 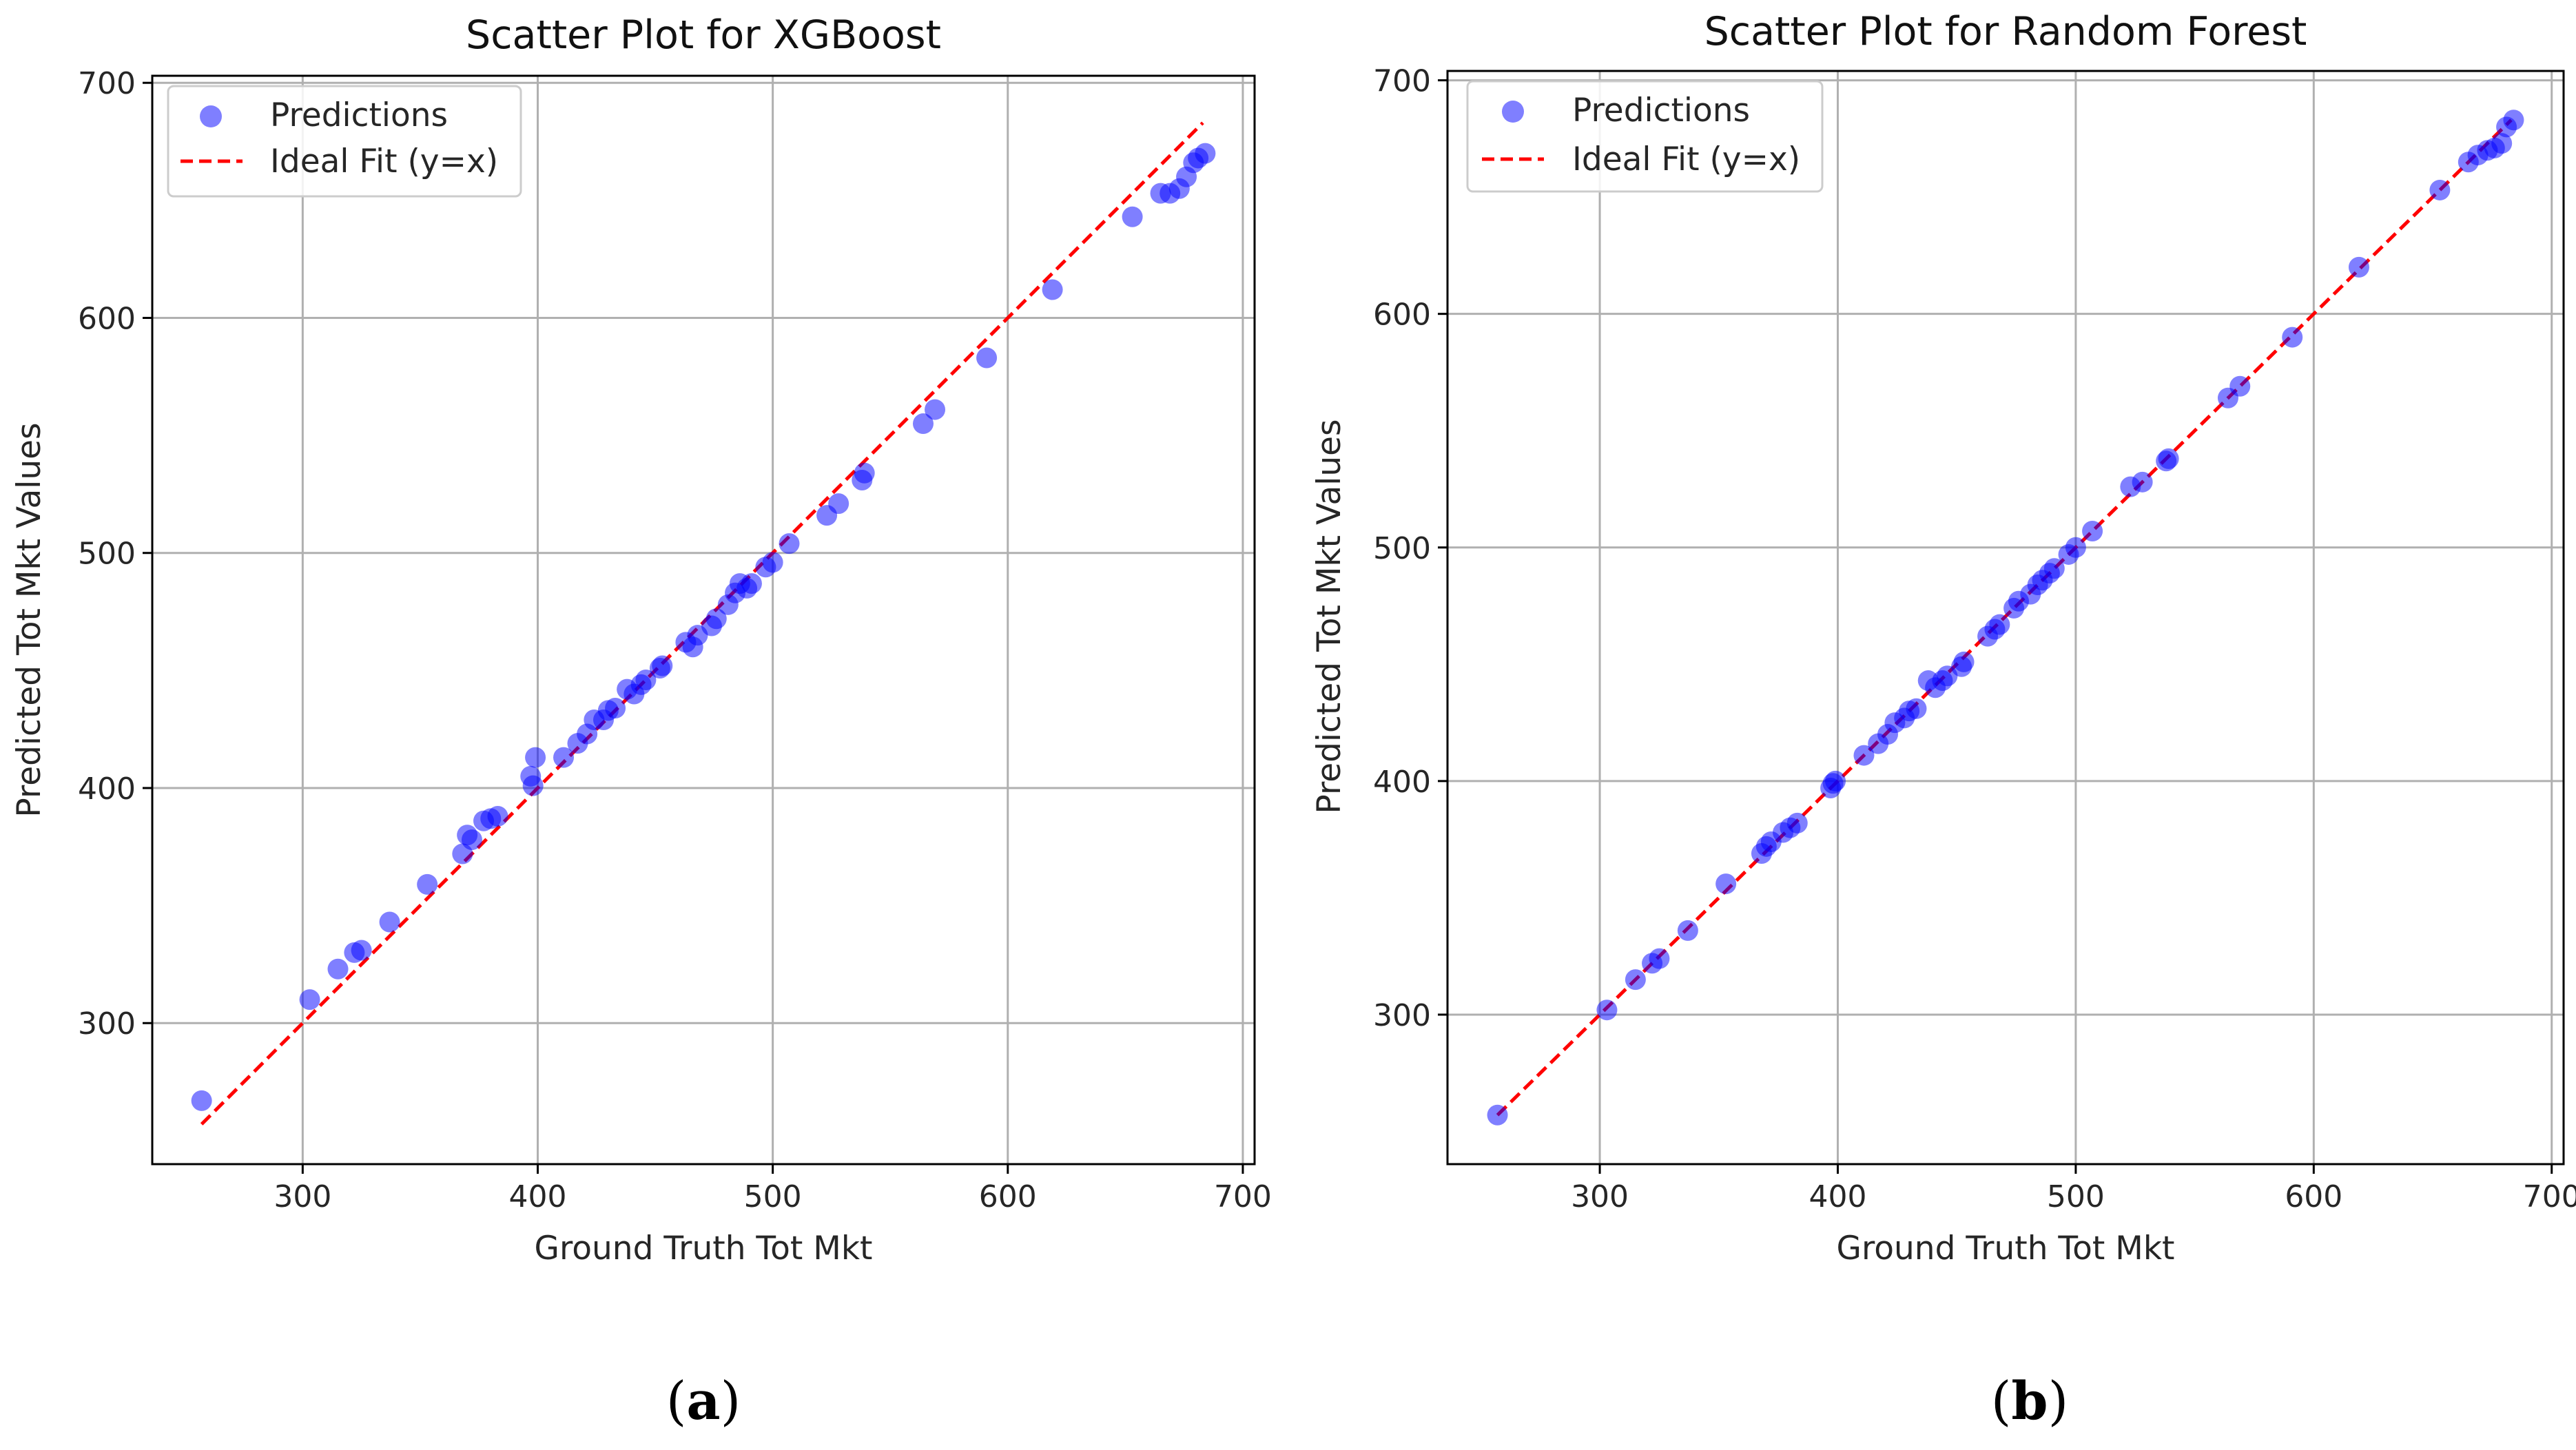 What do you see at coordinates (107, 1024) in the screenshot?
I see `y-tick-label-300-a: 300` at bounding box center [107, 1024].